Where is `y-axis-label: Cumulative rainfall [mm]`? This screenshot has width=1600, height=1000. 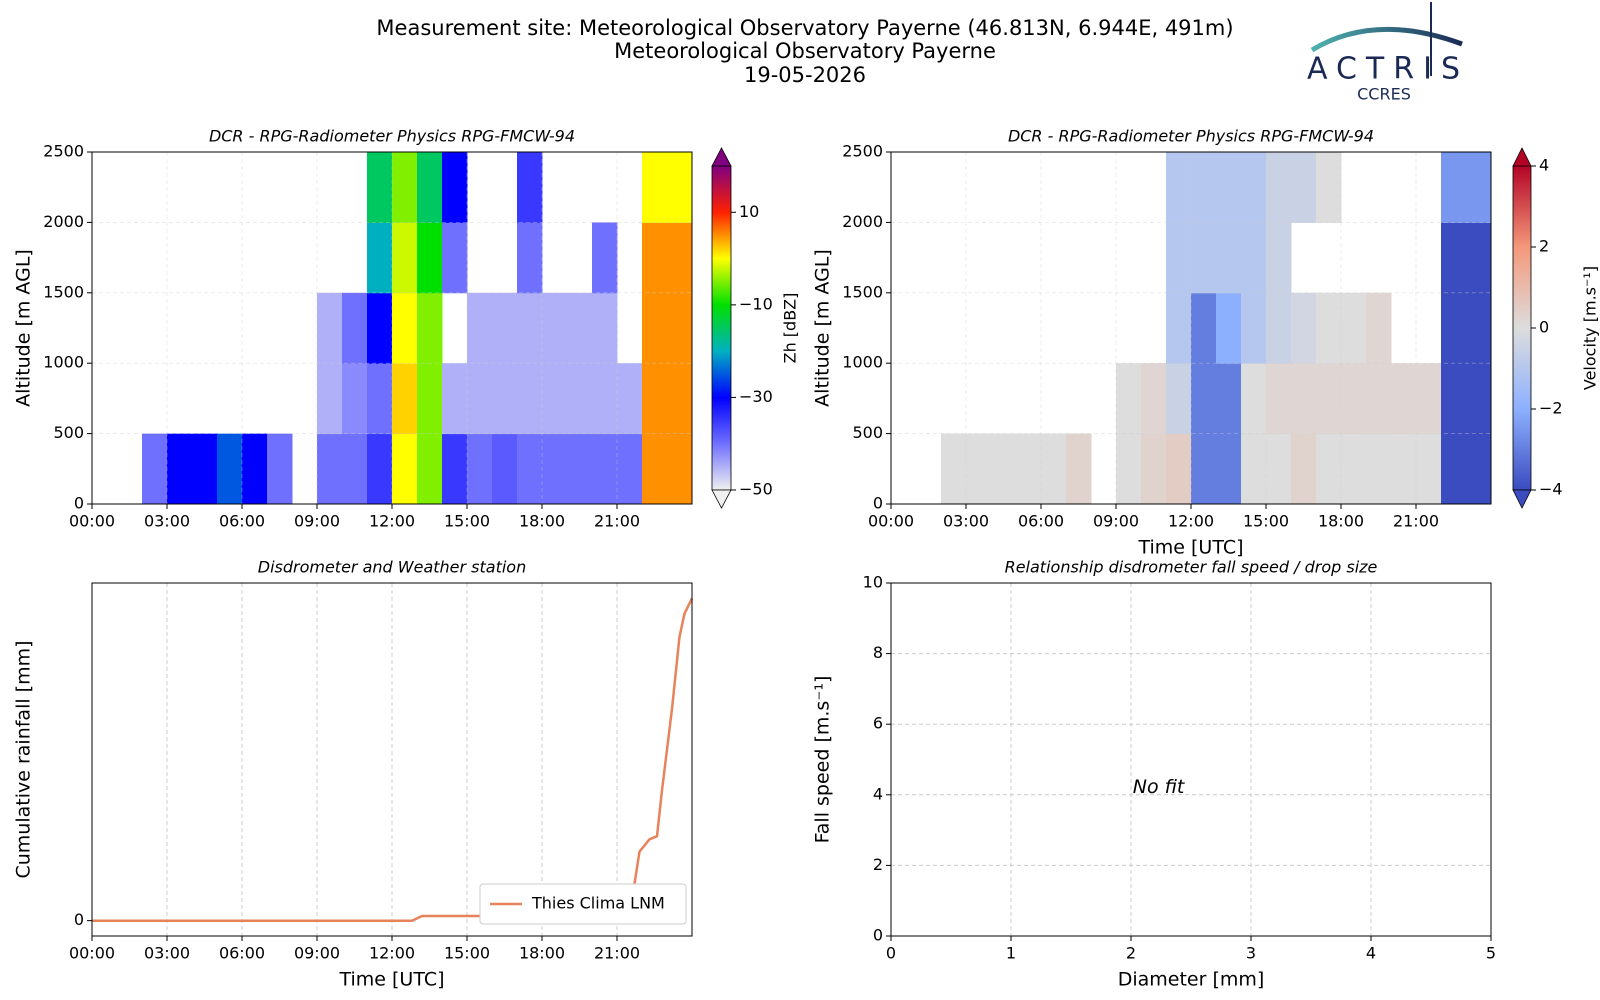
y-axis-label: Cumulative rainfall [mm] is located at coordinates (24, 759).